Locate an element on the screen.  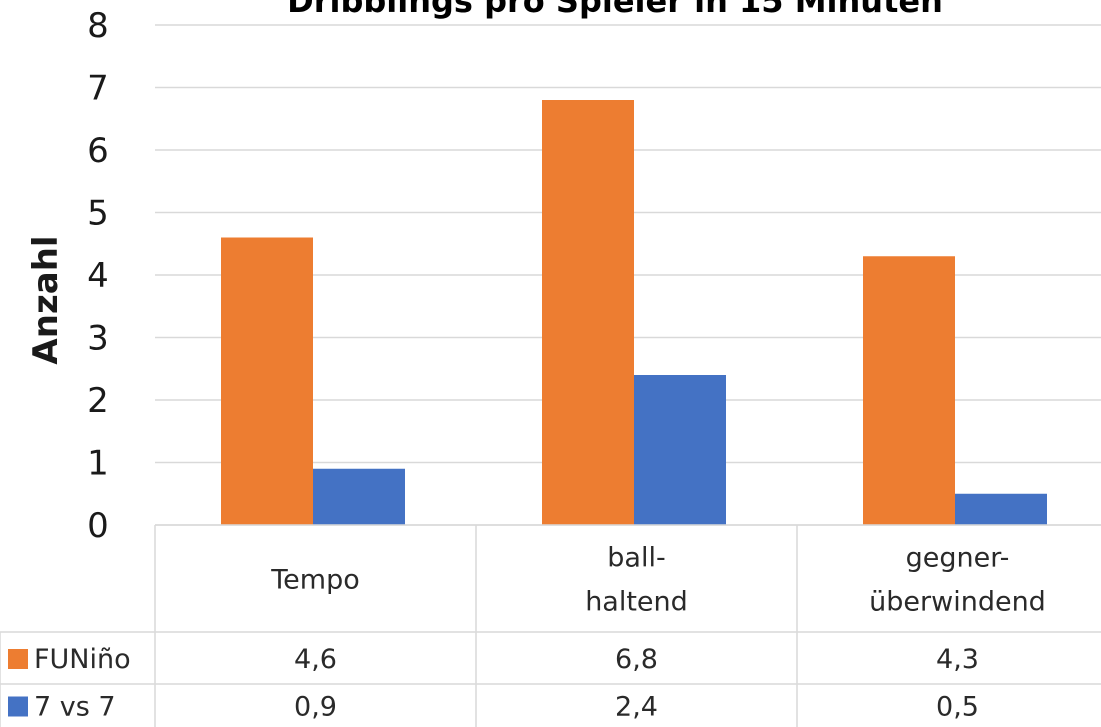
y-tick-label: 6 is located at coordinates (98, 151).